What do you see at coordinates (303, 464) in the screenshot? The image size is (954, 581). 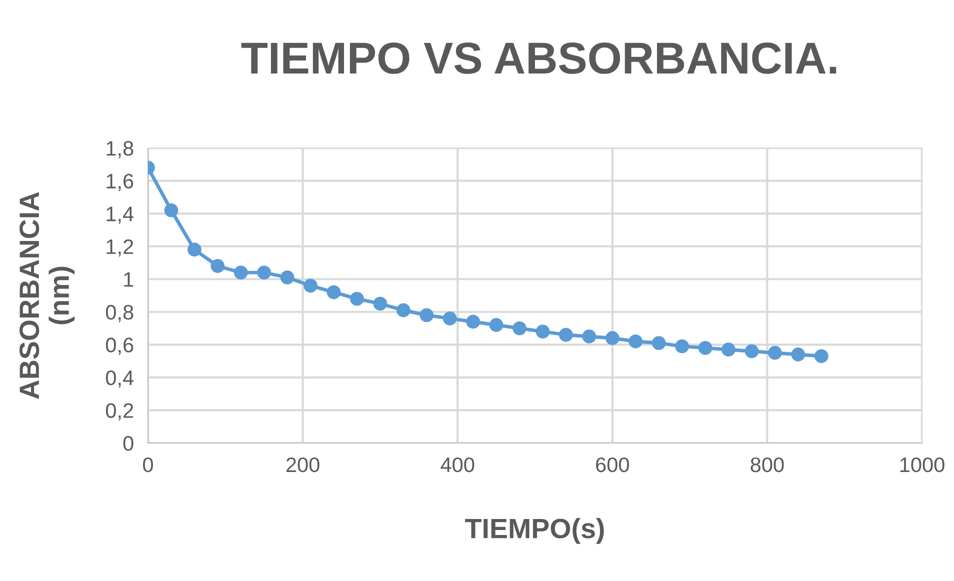 I see `x-tick-label: 200` at bounding box center [303, 464].